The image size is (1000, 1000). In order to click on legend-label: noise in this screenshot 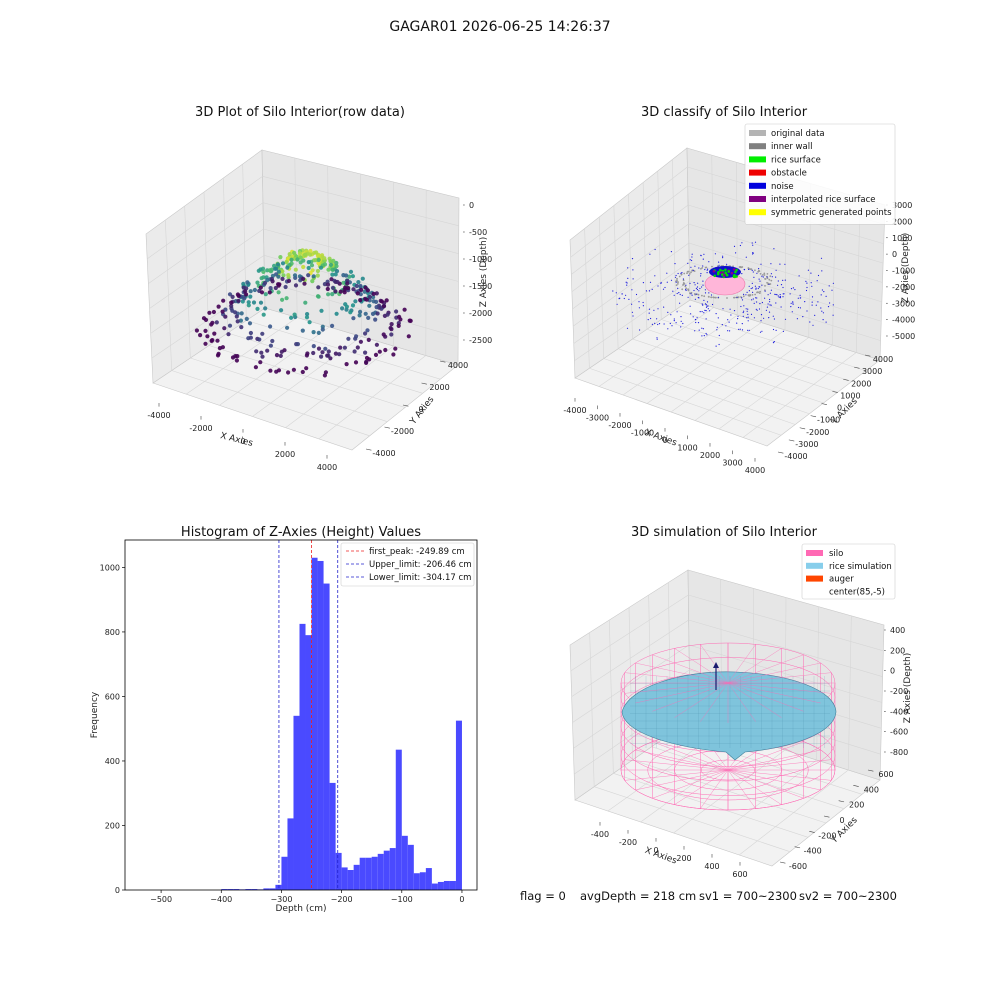, I will do `click(782, 187)`.